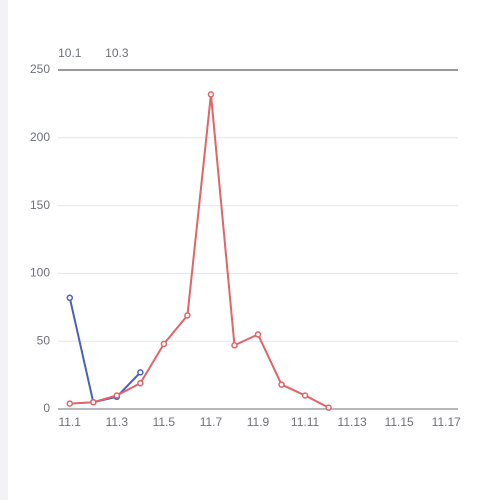 Image resolution: width=500 pixels, height=500 pixels. Describe the element at coordinates (399, 422) in the screenshot. I see `x-tick-label: 11.15` at that location.